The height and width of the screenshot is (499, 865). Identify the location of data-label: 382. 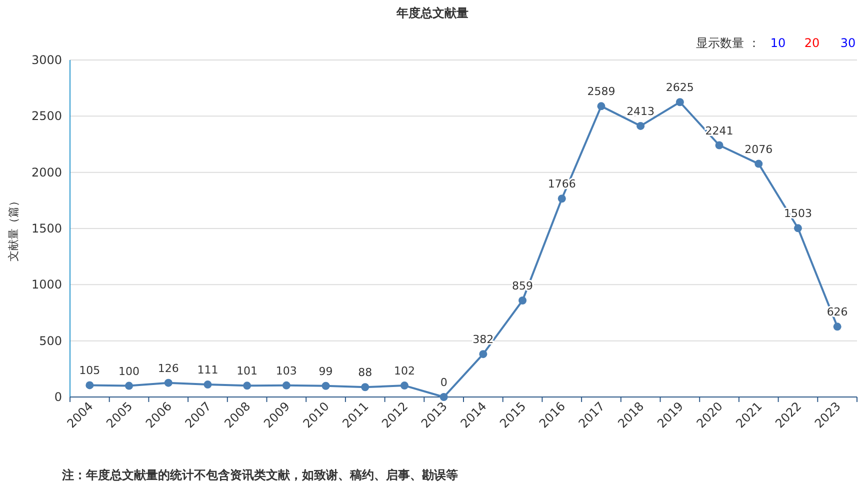
(483, 339).